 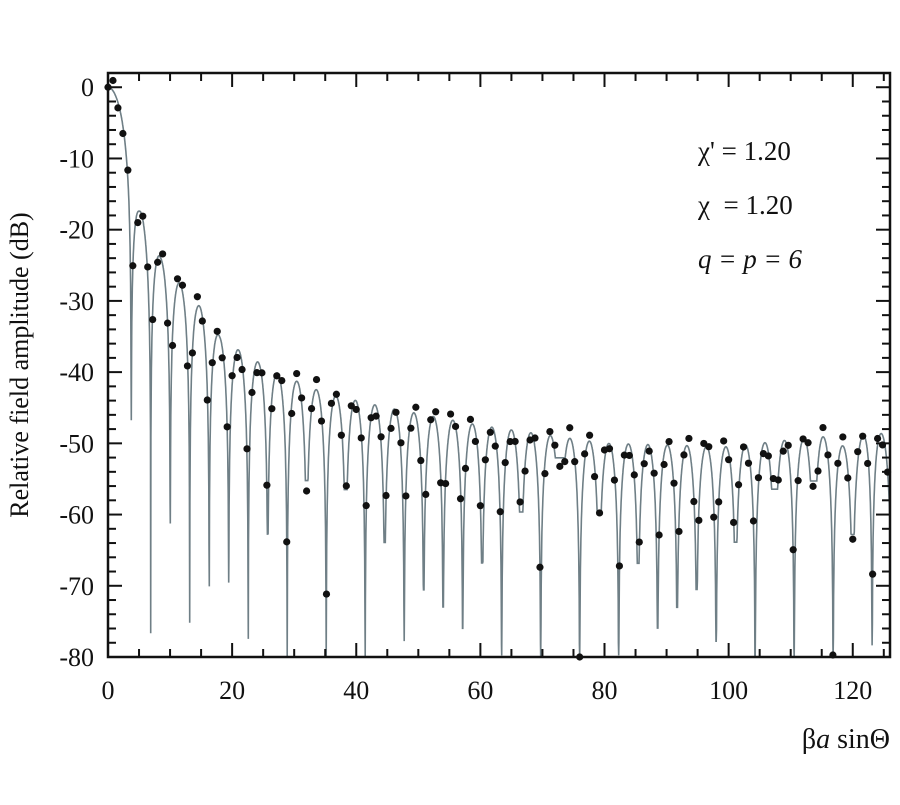 I want to click on annotation-qp: q = p = 6, so click(x=750, y=259).